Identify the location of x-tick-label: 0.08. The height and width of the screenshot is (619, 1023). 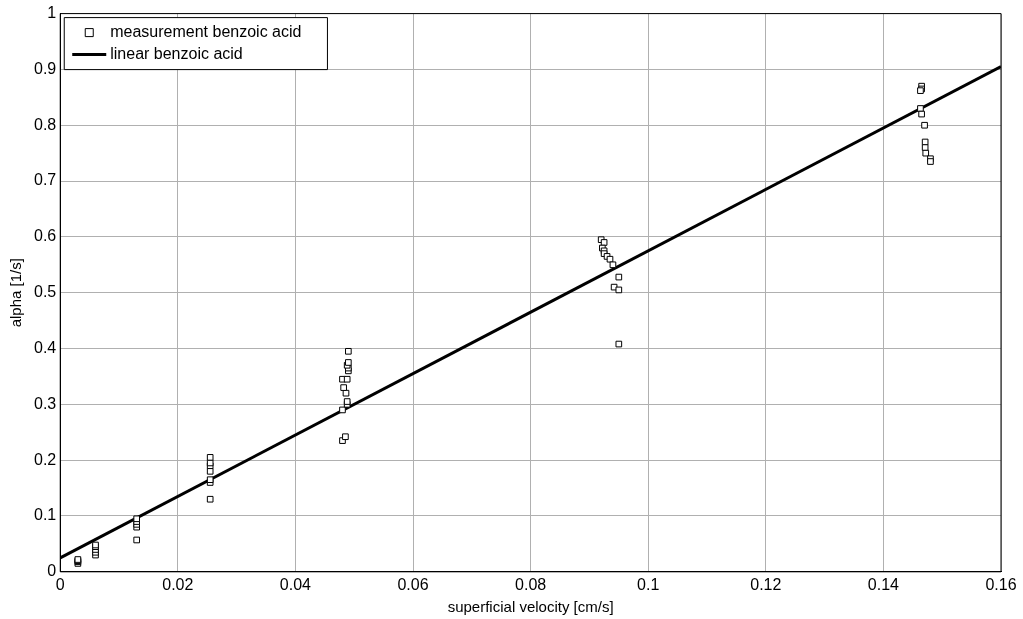
(531, 584).